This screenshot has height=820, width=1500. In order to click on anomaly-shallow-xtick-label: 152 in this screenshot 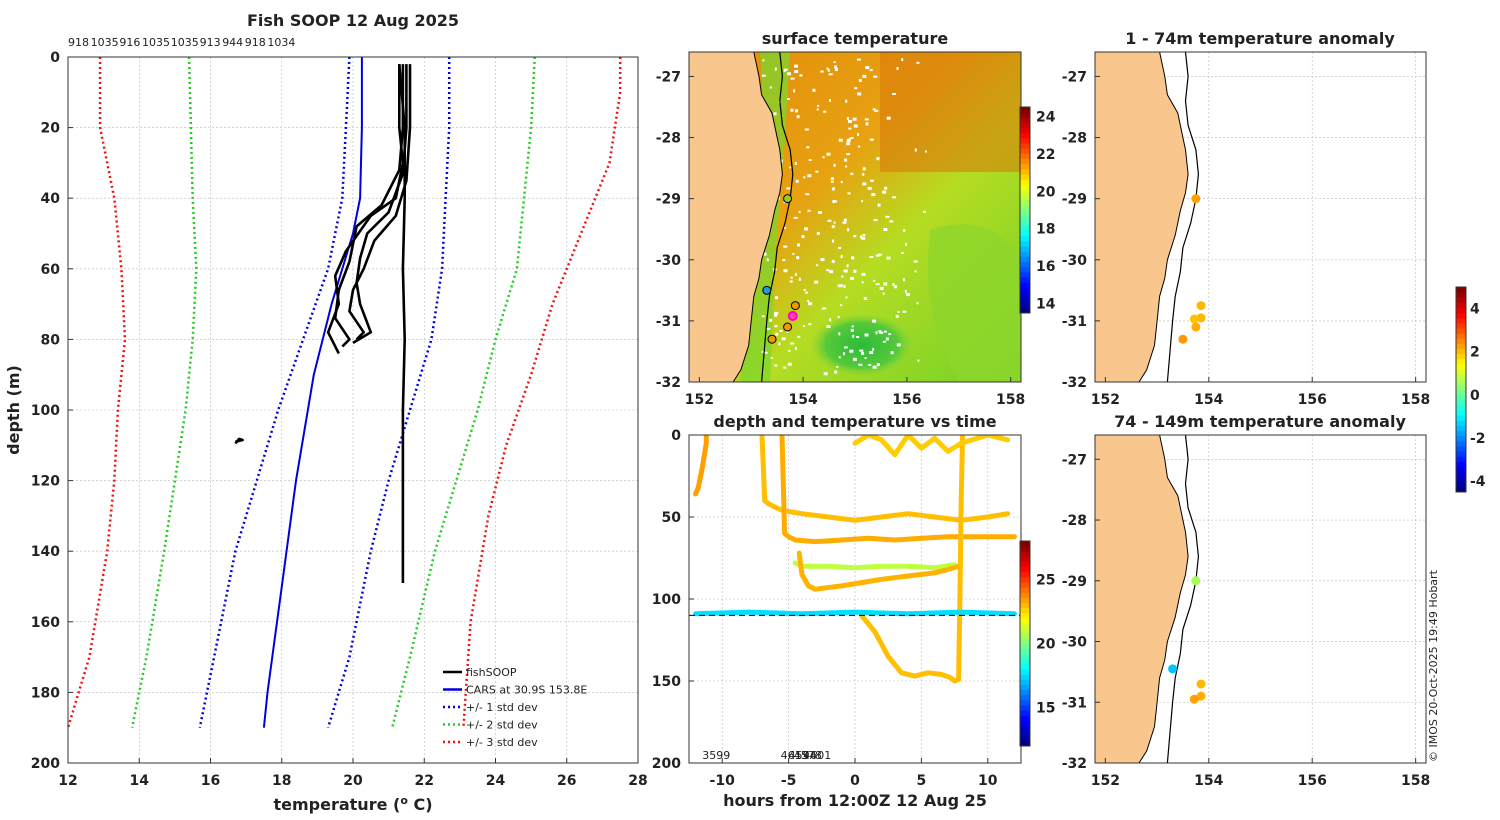, I will do `click(1105, 400)`.